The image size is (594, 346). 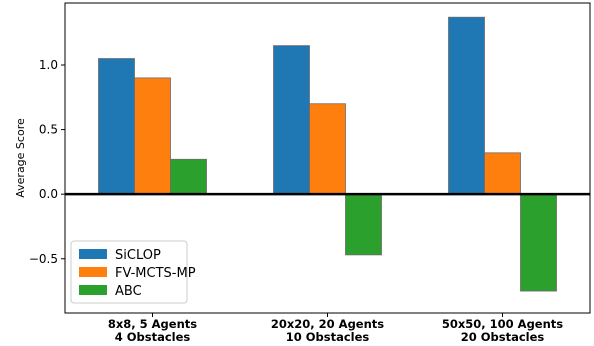 I want to click on x-tick-label: 4 Obstacles, so click(x=153, y=337).